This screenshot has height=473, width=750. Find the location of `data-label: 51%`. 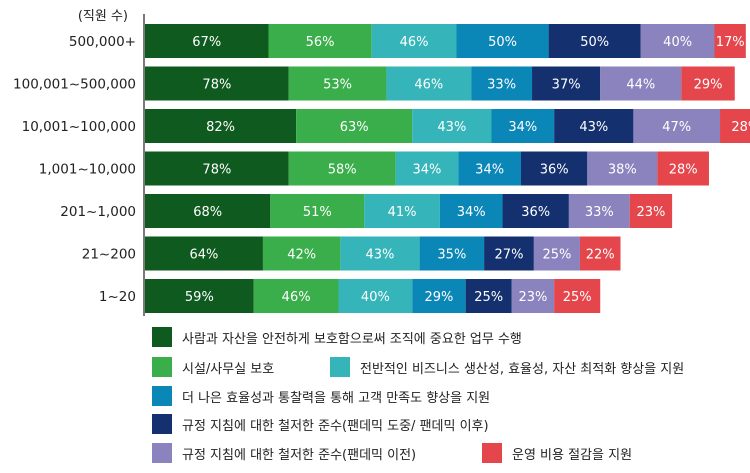

data-label: 51% is located at coordinates (317, 212).